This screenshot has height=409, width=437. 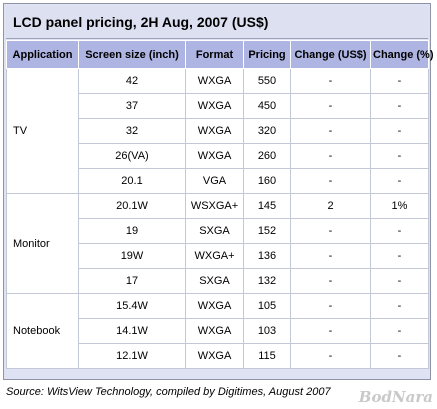 I want to click on header-application: Application, so click(x=42, y=54).